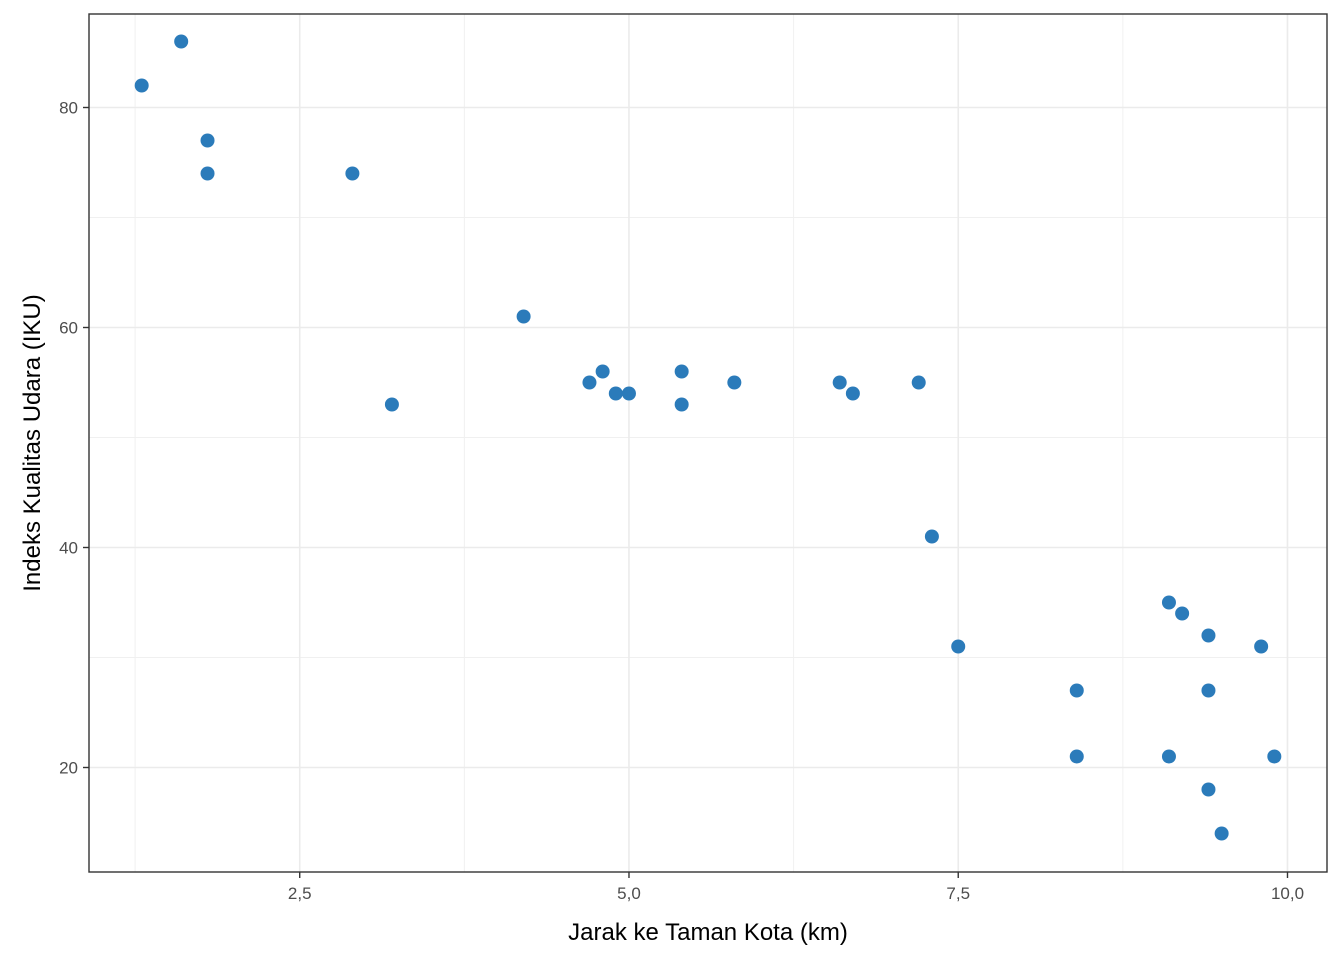 Image resolution: width=1344 pixels, height=960 pixels. Describe the element at coordinates (958, 893) in the screenshot. I see `x-tick-label: 7,5` at that location.